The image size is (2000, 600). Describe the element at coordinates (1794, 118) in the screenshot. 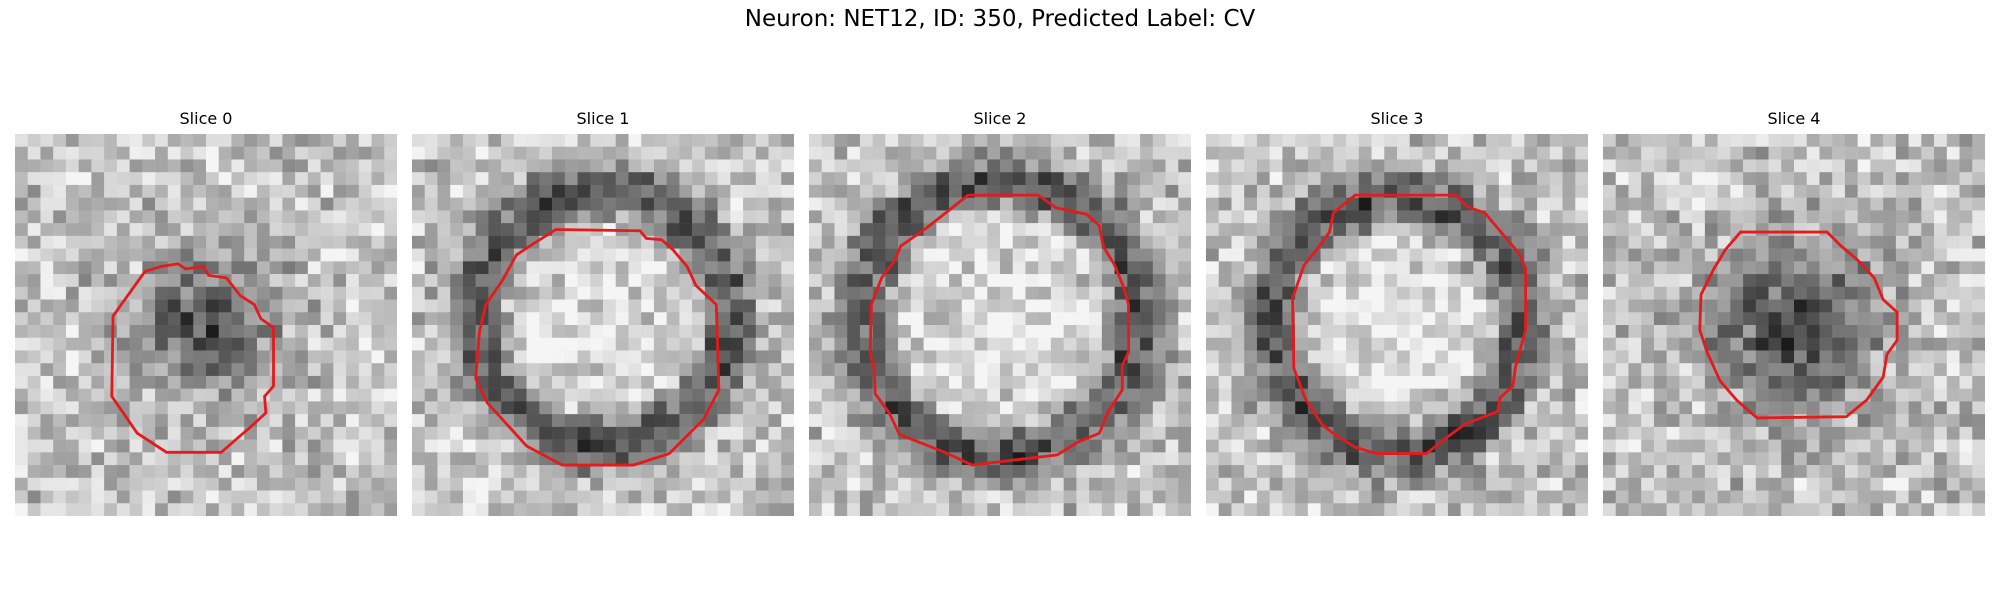

I see `slice-title-4: Slice 4` at that location.